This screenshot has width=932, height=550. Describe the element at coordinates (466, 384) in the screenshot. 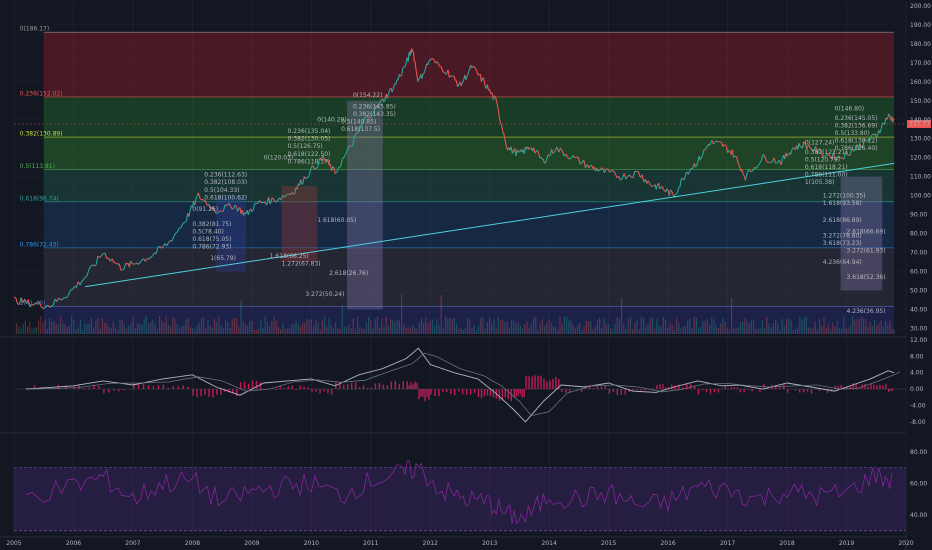

I see `macd-signal-line` at that location.